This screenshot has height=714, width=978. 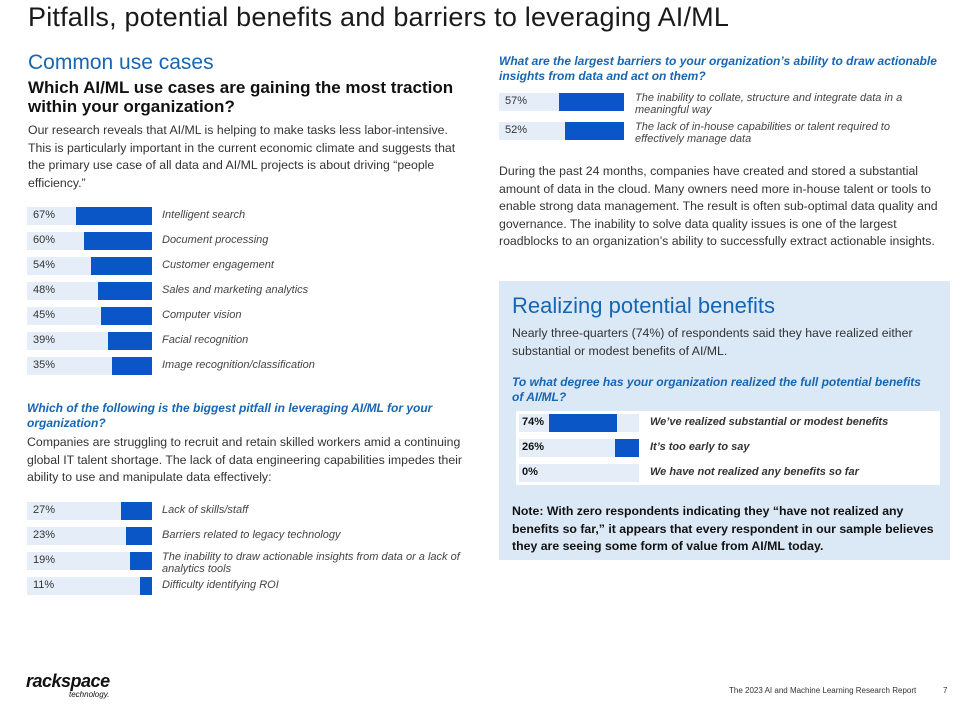 What do you see at coordinates (89, 511) in the screenshot?
I see `bar-track: 27%` at bounding box center [89, 511].